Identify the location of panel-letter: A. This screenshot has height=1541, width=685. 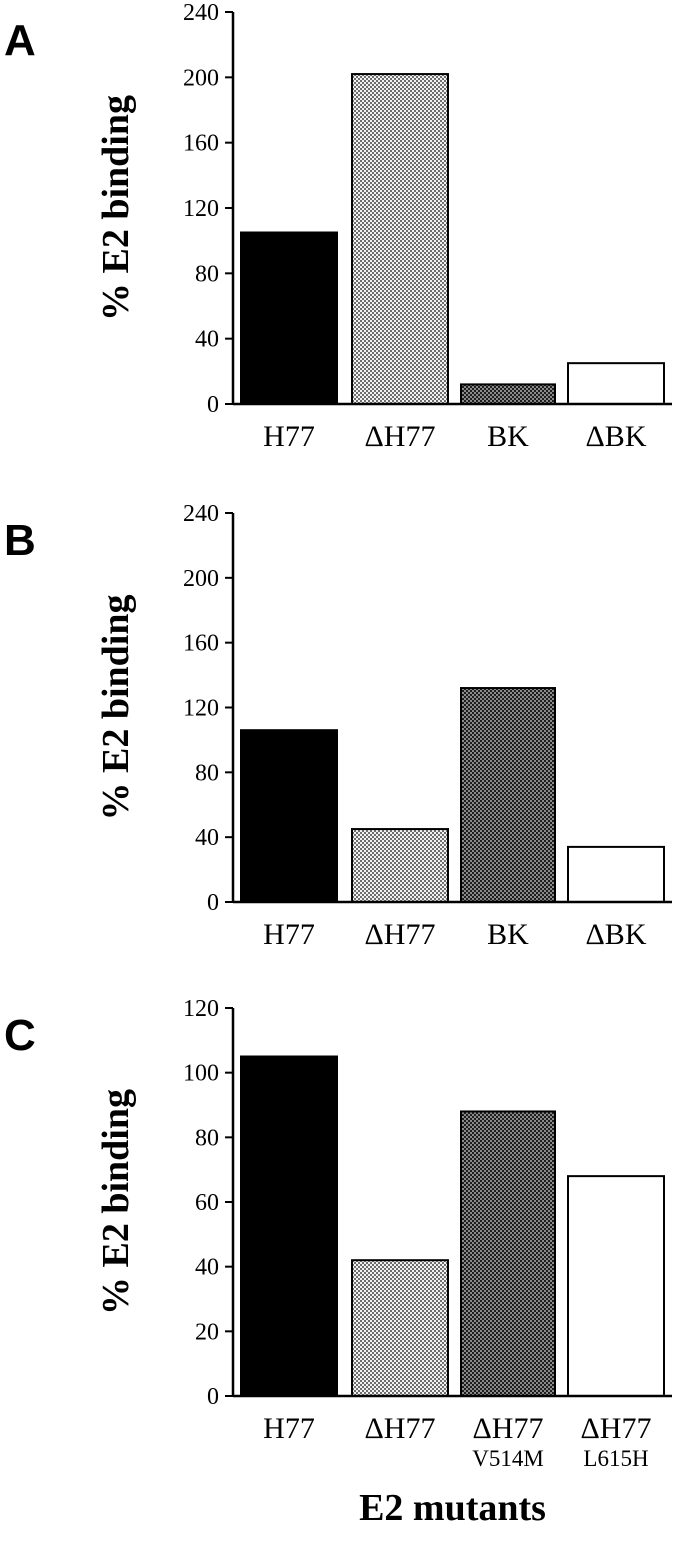
(20, 40).